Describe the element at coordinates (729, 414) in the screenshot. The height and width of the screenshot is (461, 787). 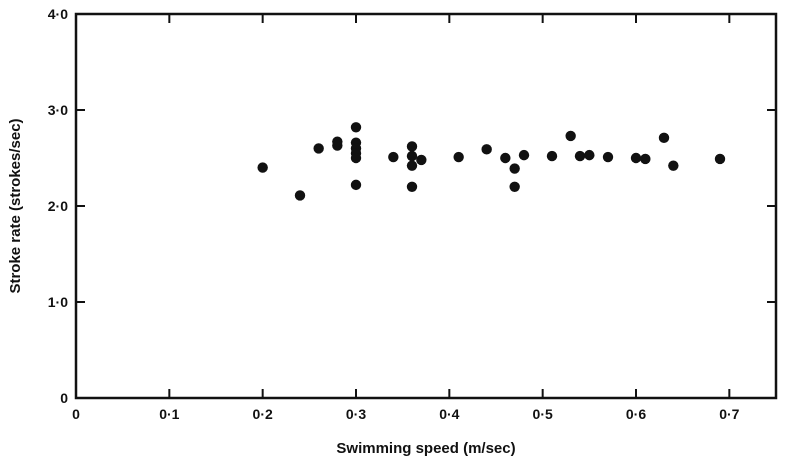
I see `x-tick-label: 0·7` at that location.